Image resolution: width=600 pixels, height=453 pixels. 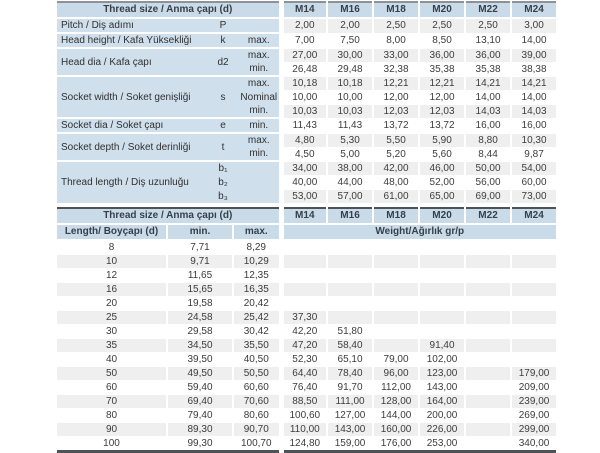 What do you see at coordinates (169, 10) in the screenshot?
I see `spec-table-title: Thread size / Anma çapı (d)` at bounding box center [169, 10].